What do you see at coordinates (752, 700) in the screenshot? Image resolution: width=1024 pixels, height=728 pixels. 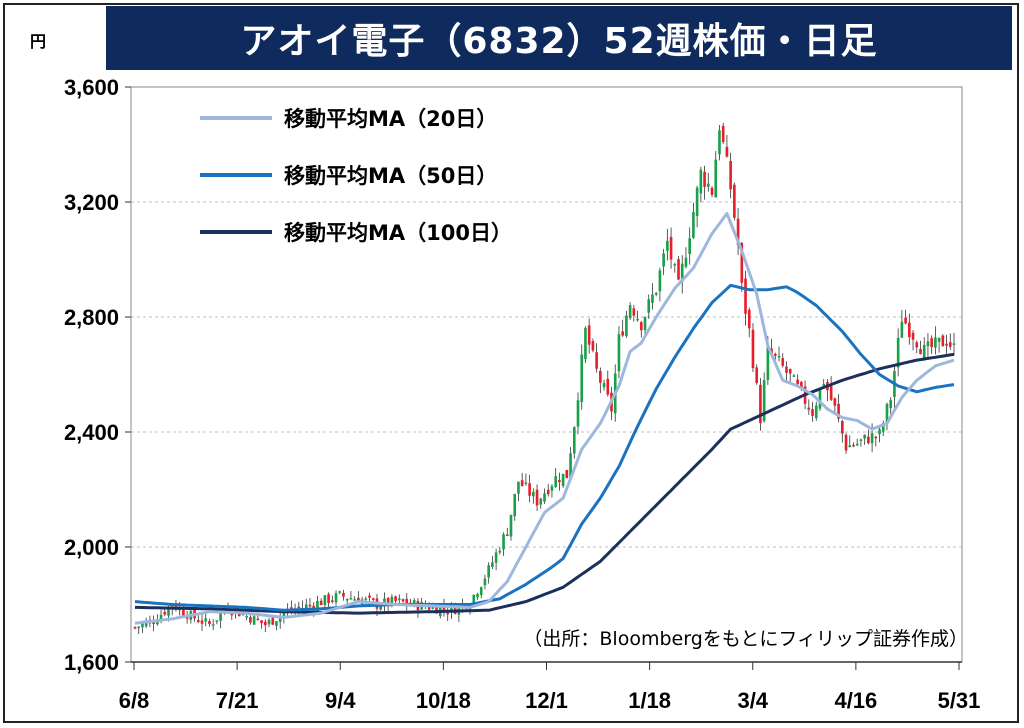 I see `x-tick-label: 3/4` at bounding box center [752, 700].